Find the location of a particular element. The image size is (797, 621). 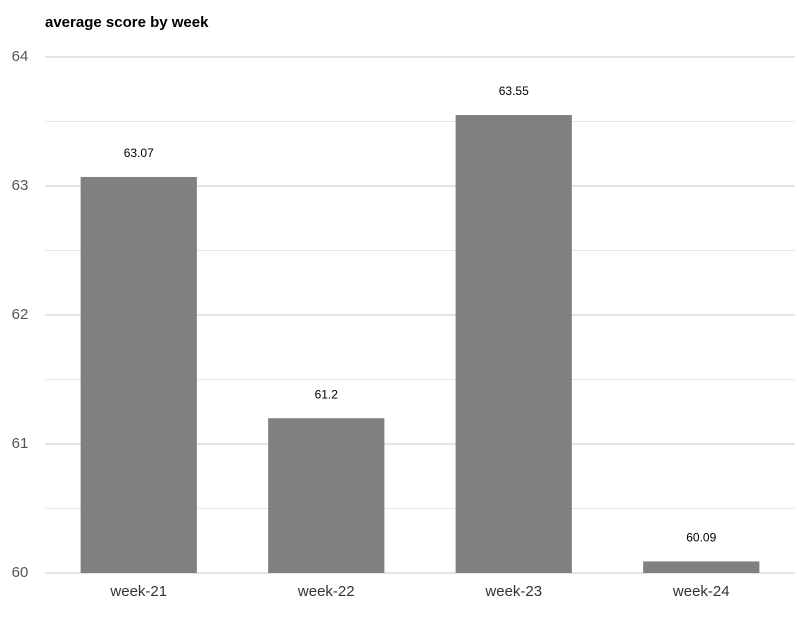

x-tick-label: week-24 is located at coordinates (701, 591).